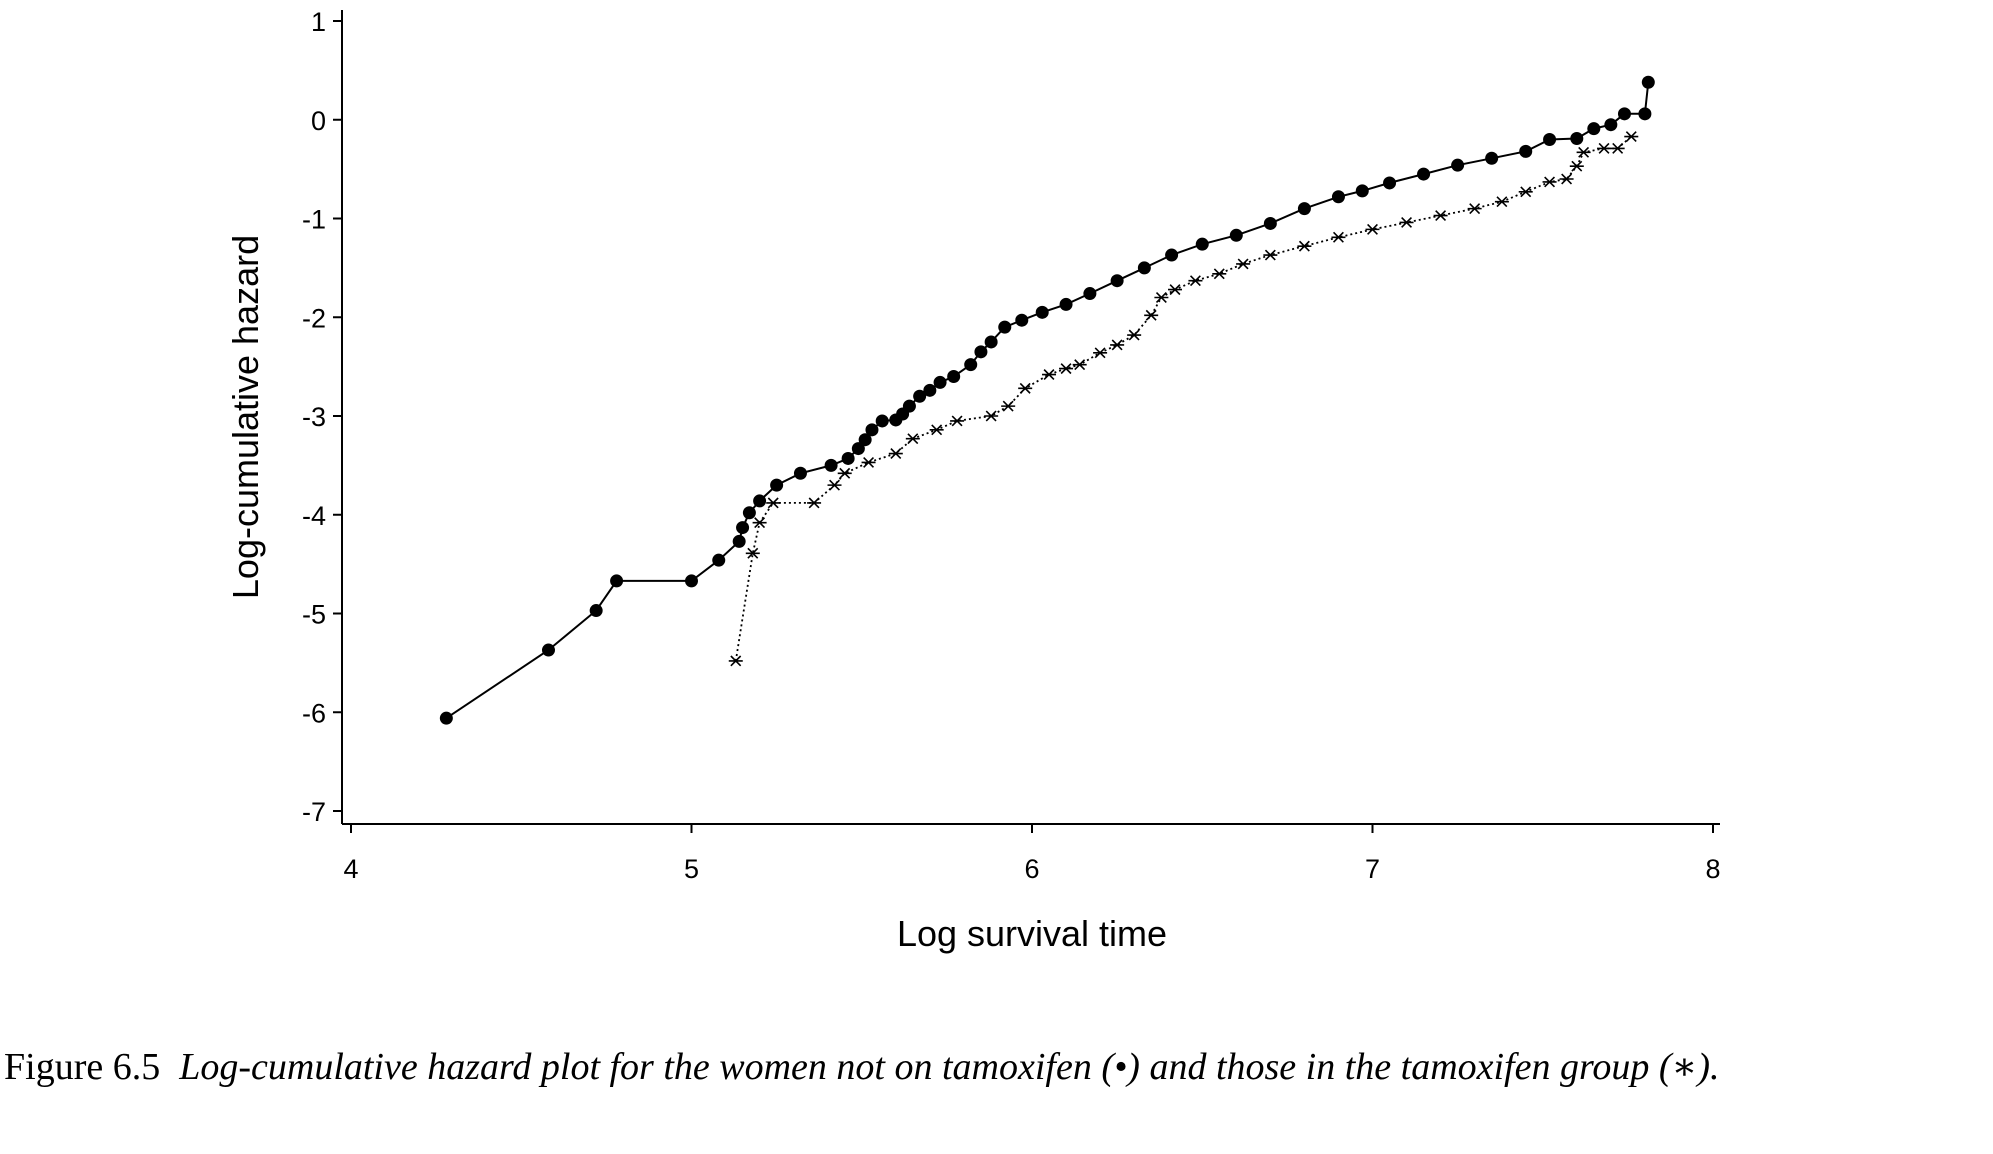  What do you see at coordinates (314, 220) in the screenshot?
I see `y-tick-label: -1` at bounding box center [314, 220].